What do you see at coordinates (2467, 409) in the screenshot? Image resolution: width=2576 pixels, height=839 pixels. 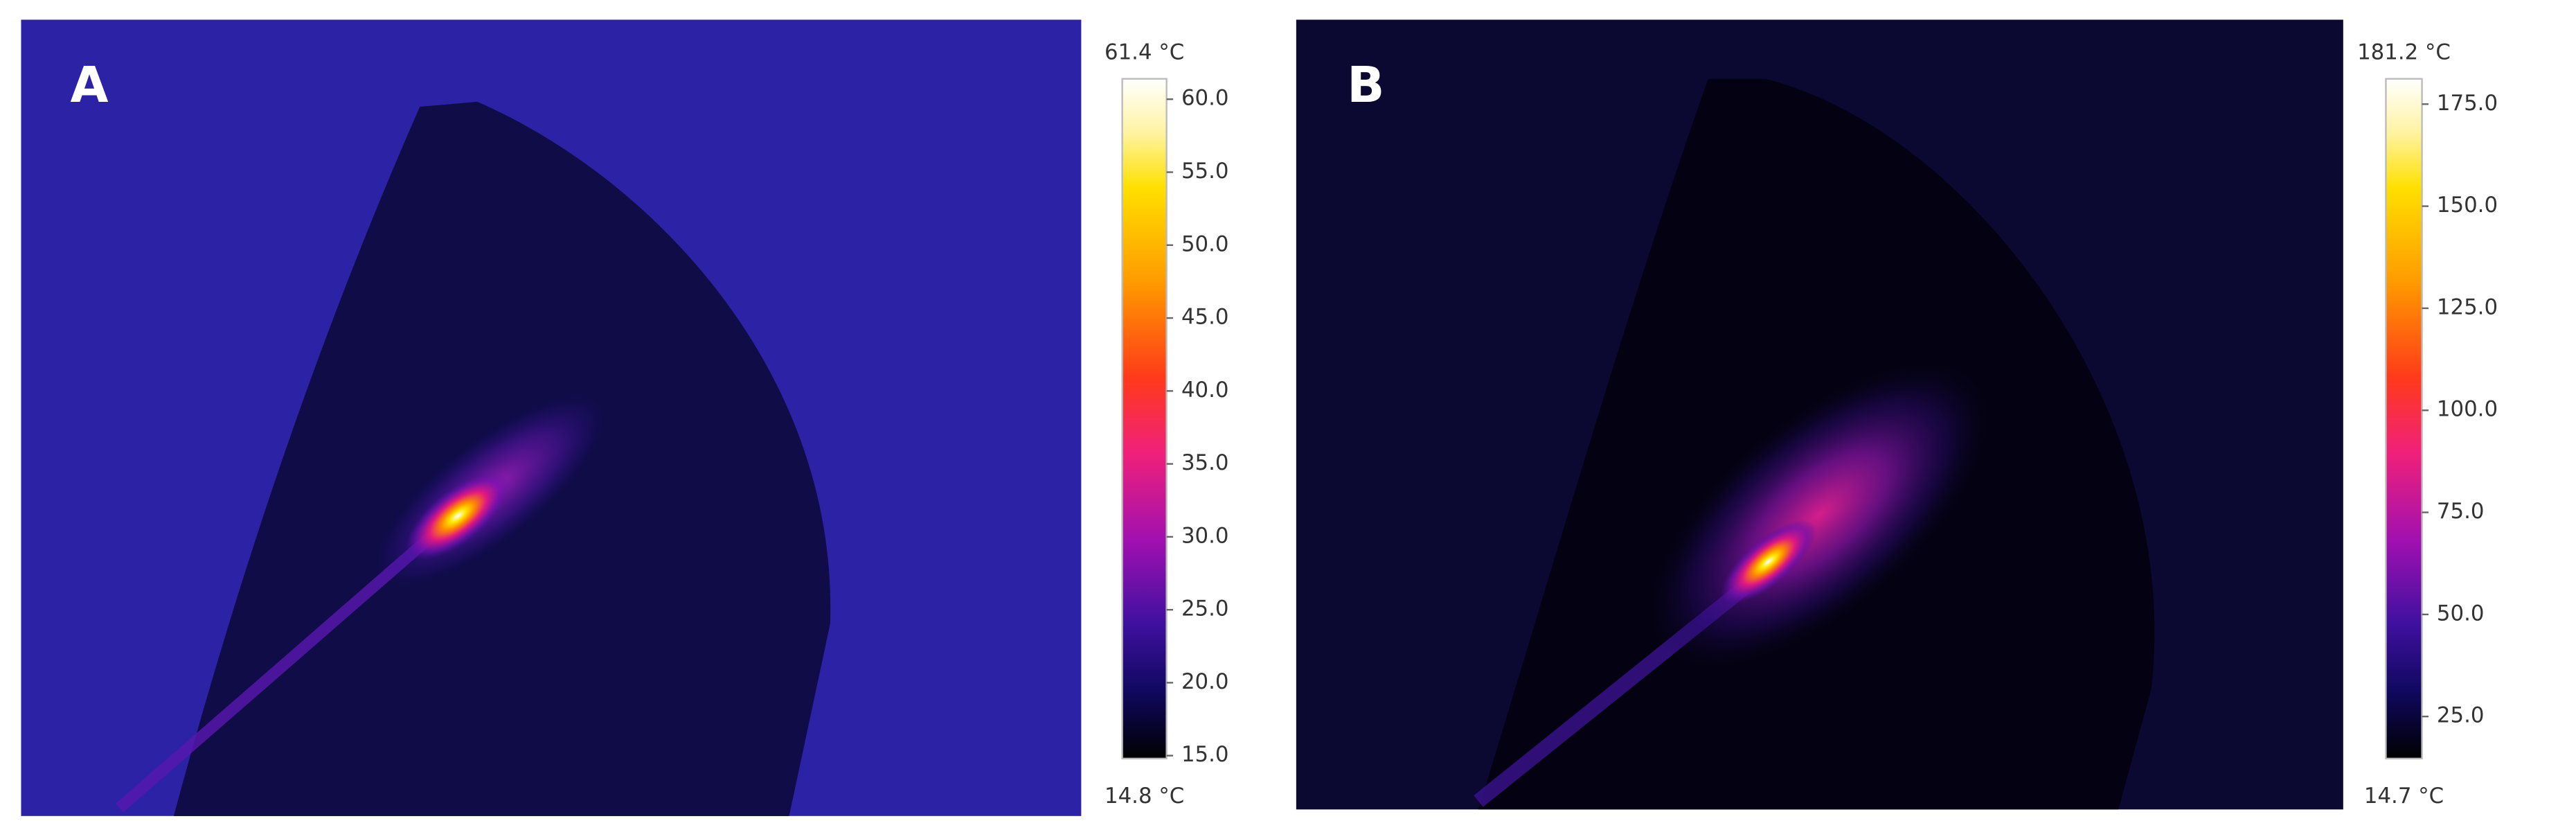 I see `tick-label: 100.0` at bounding box center [2467, 409].